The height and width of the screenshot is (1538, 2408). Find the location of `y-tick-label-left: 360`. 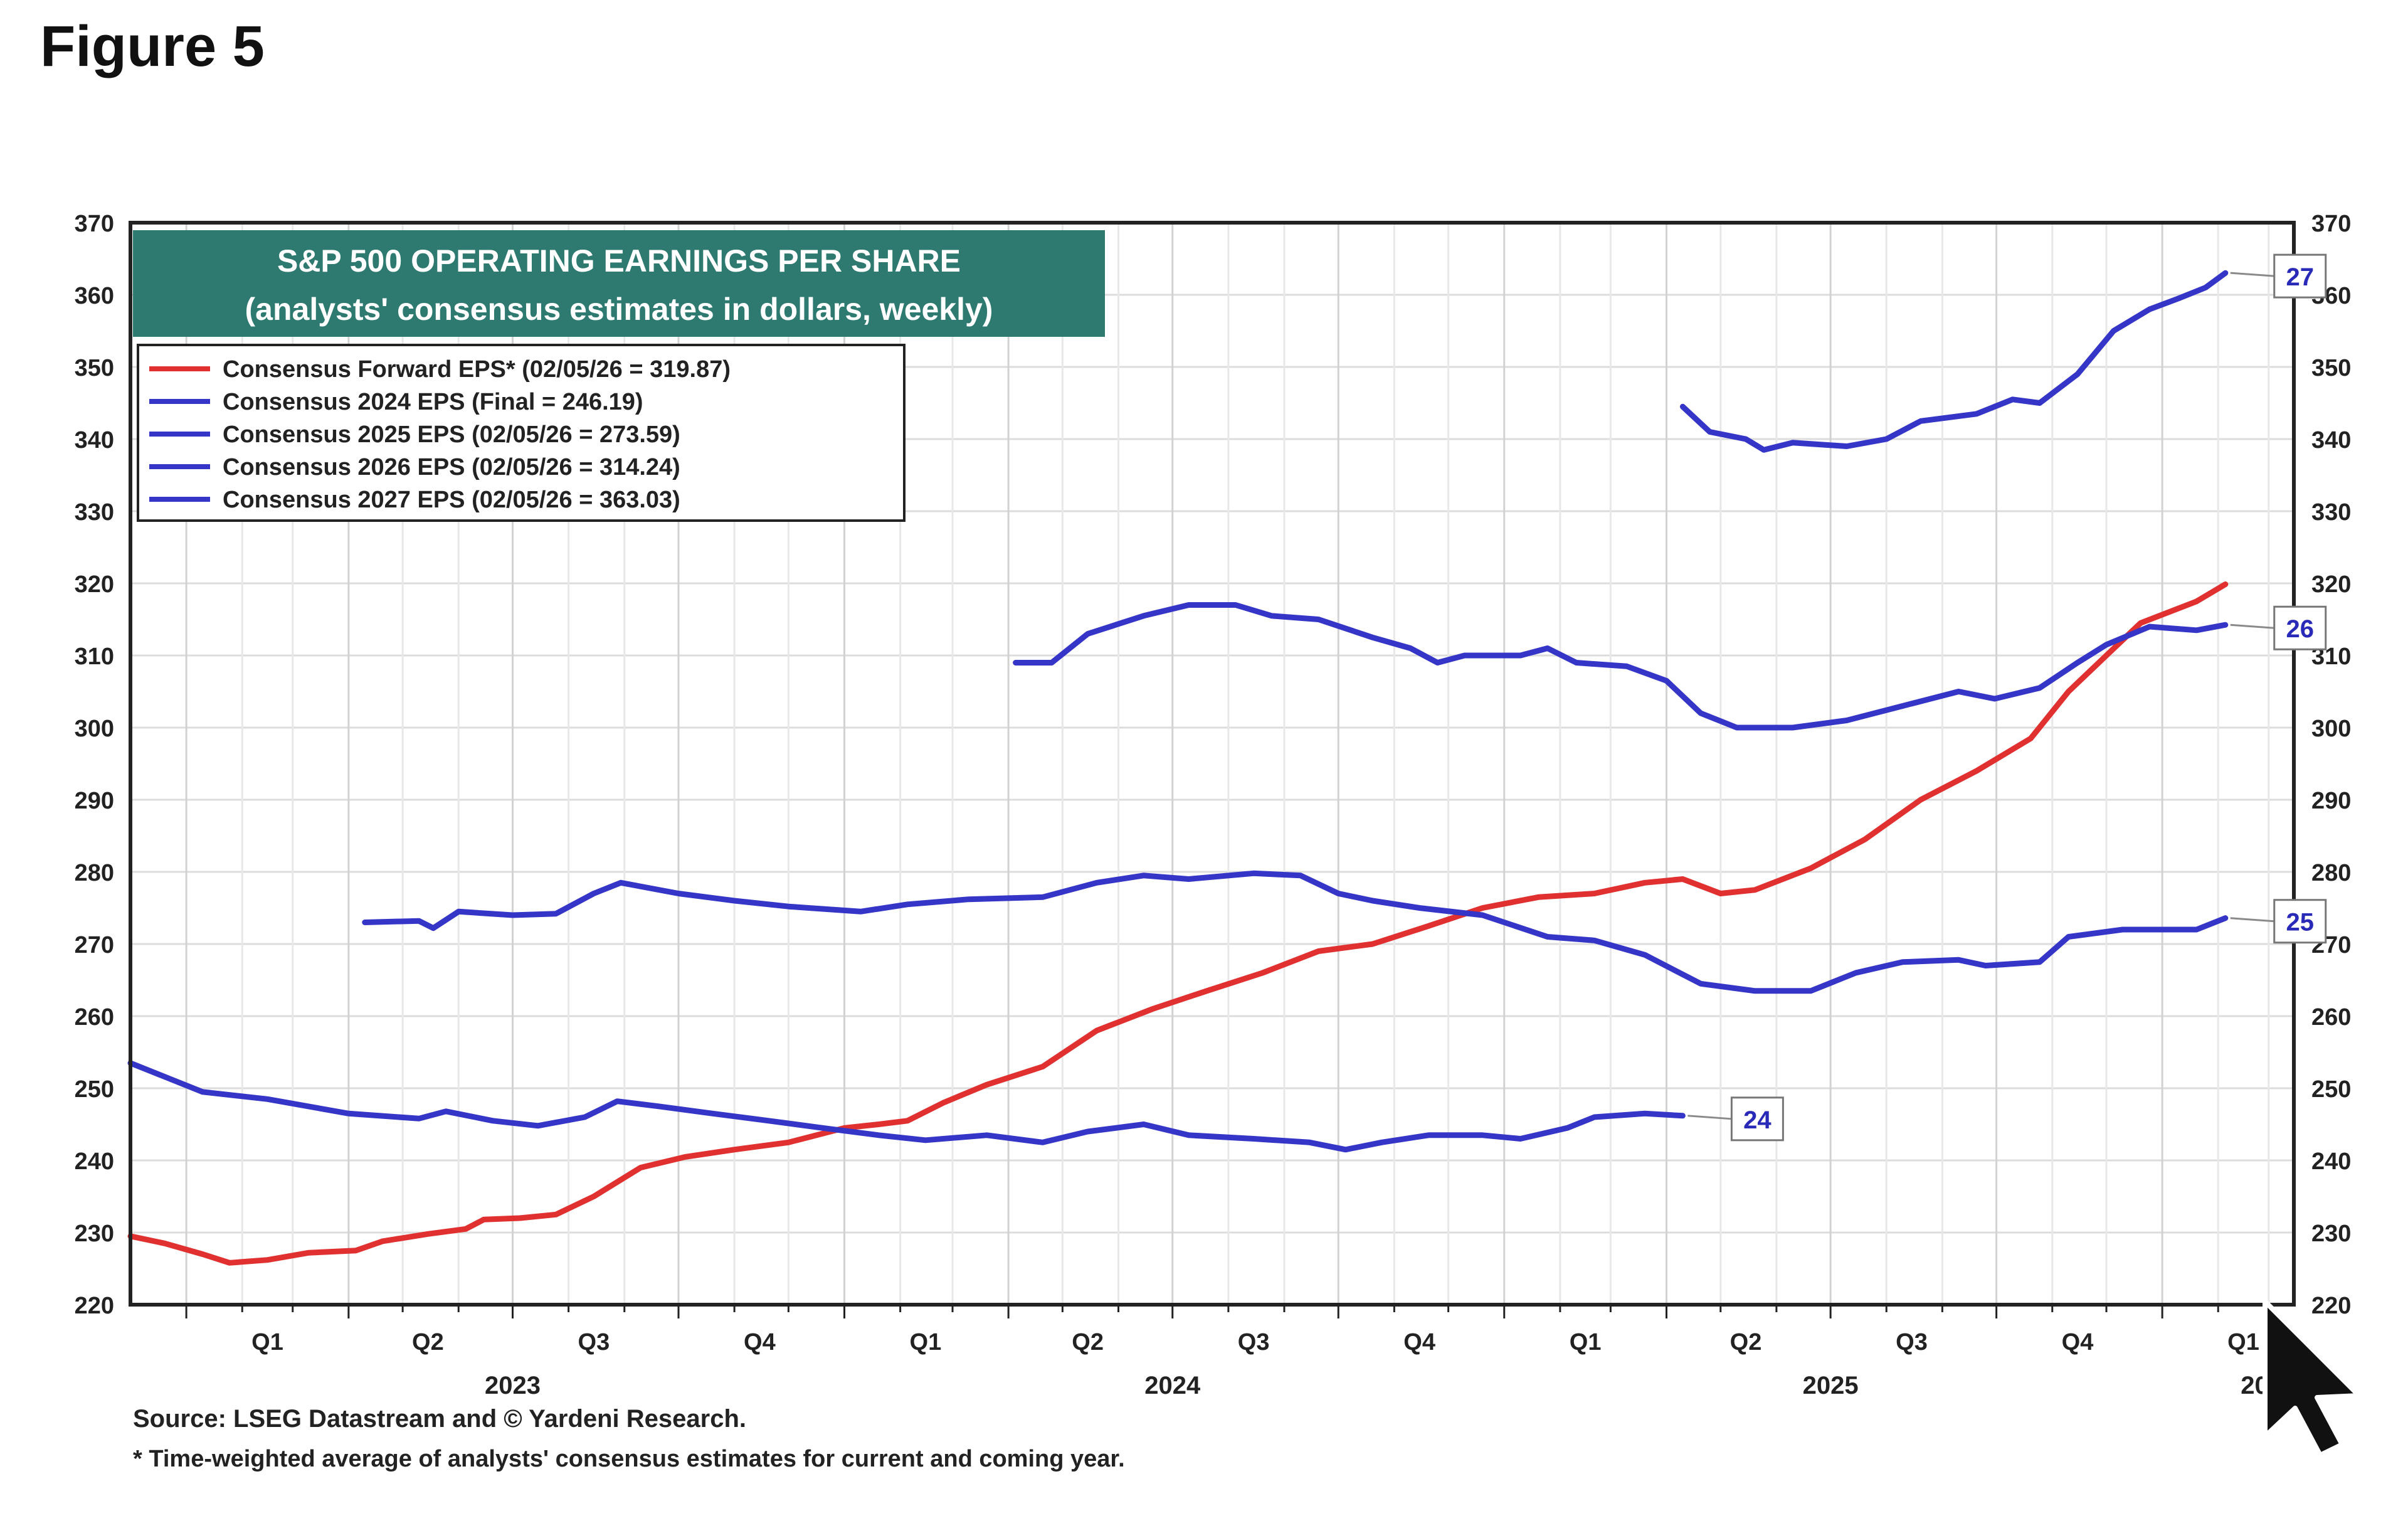

y-tick-label-left: 360 is located at coordinates (94, 296).